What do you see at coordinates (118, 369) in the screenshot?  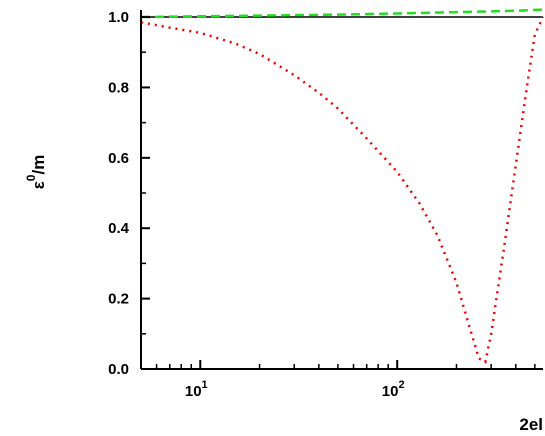 I see `y-tick-label: 0.0` at bounding box center [118, 369].